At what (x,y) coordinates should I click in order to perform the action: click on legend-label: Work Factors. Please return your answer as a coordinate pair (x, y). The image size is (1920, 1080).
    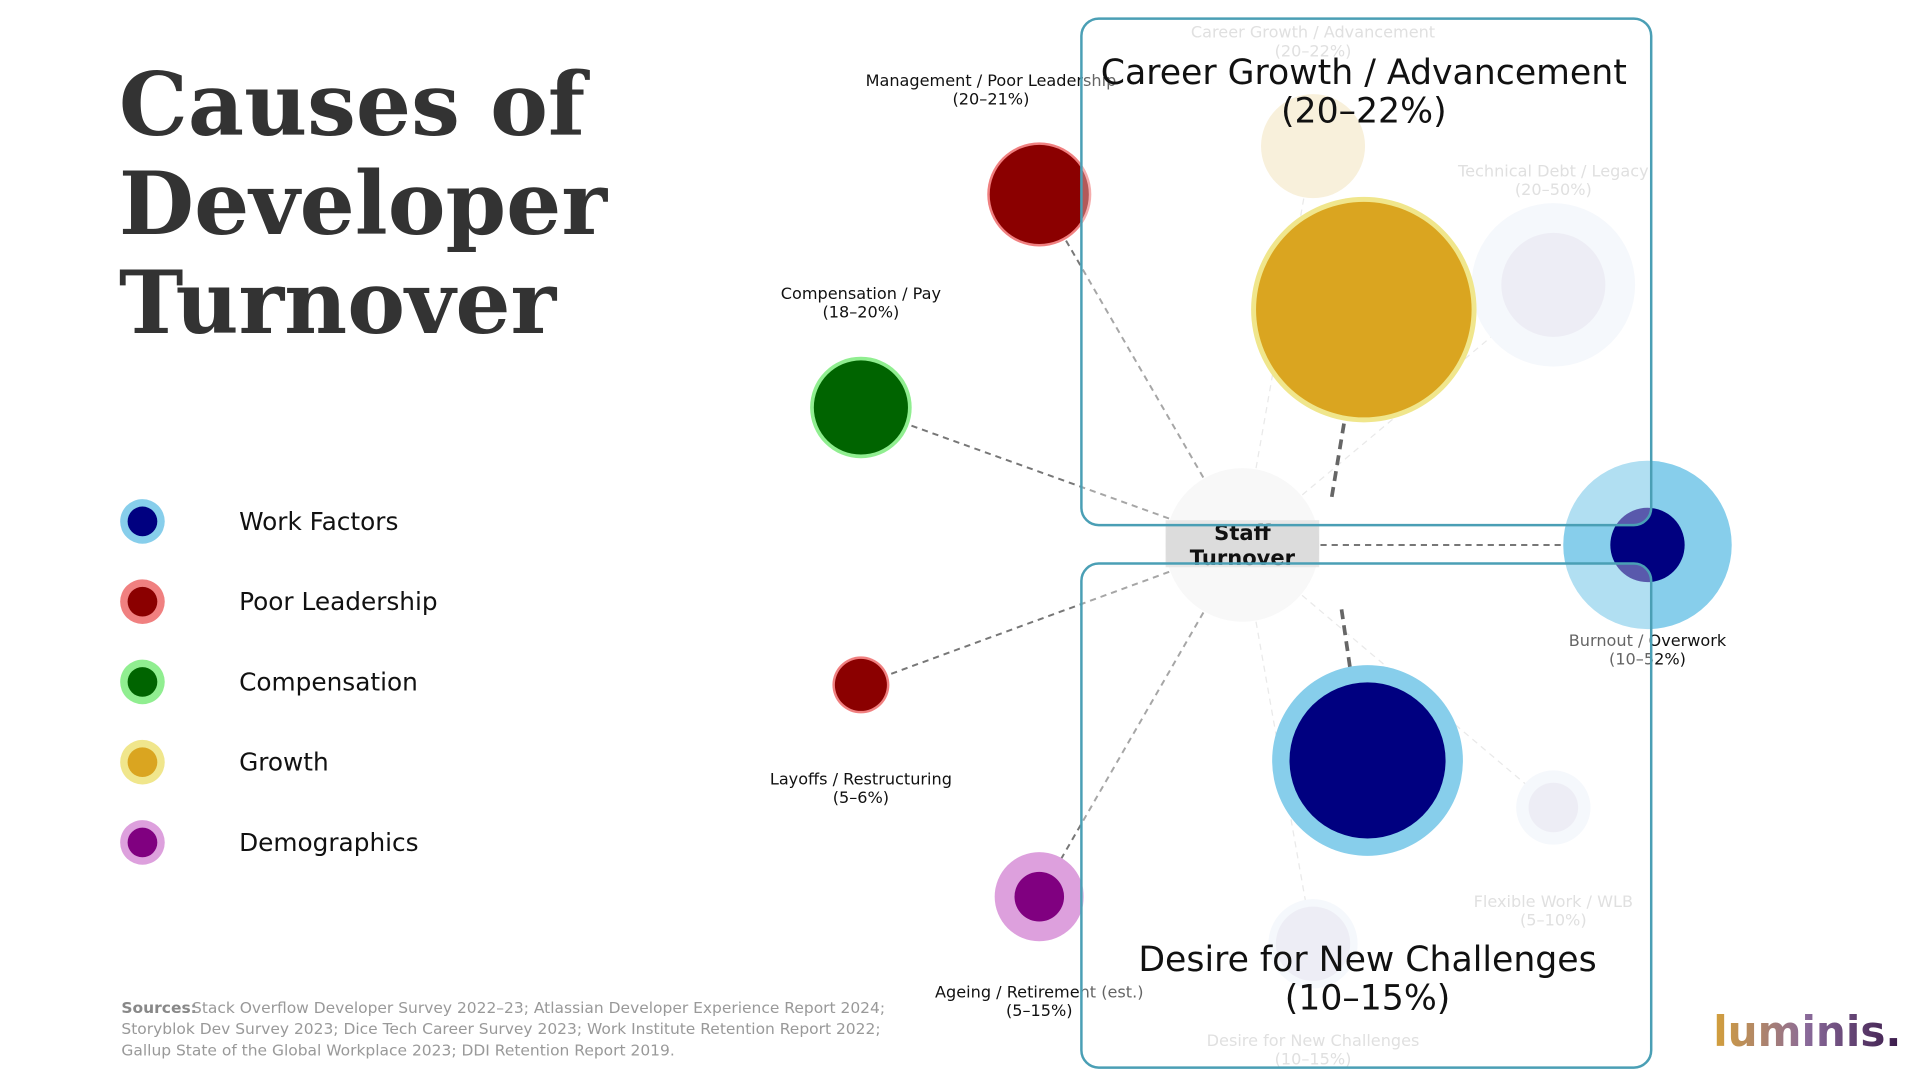
    Looking at the image, I should click on (318, 521).